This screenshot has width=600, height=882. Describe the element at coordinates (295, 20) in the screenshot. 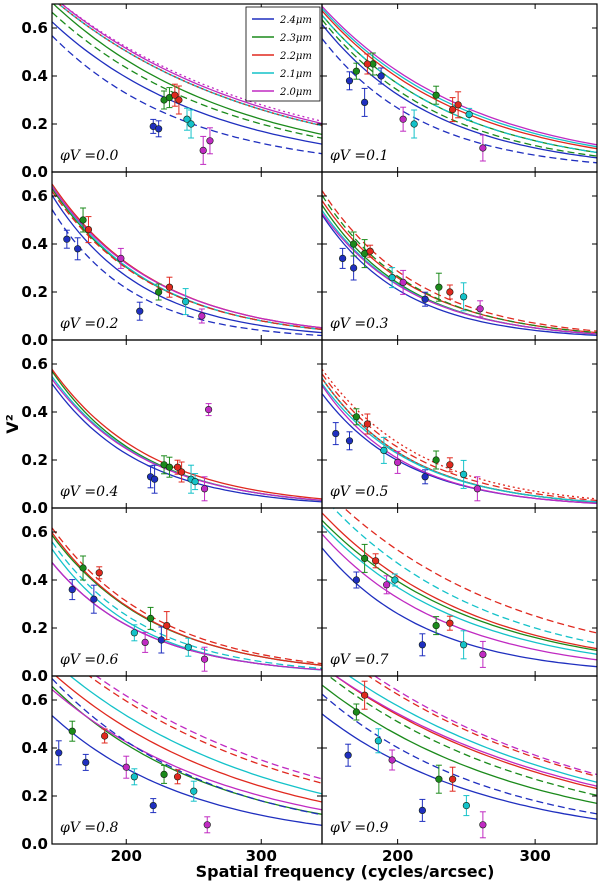

I see `legend-label-b24: 2.4μm` at that location.